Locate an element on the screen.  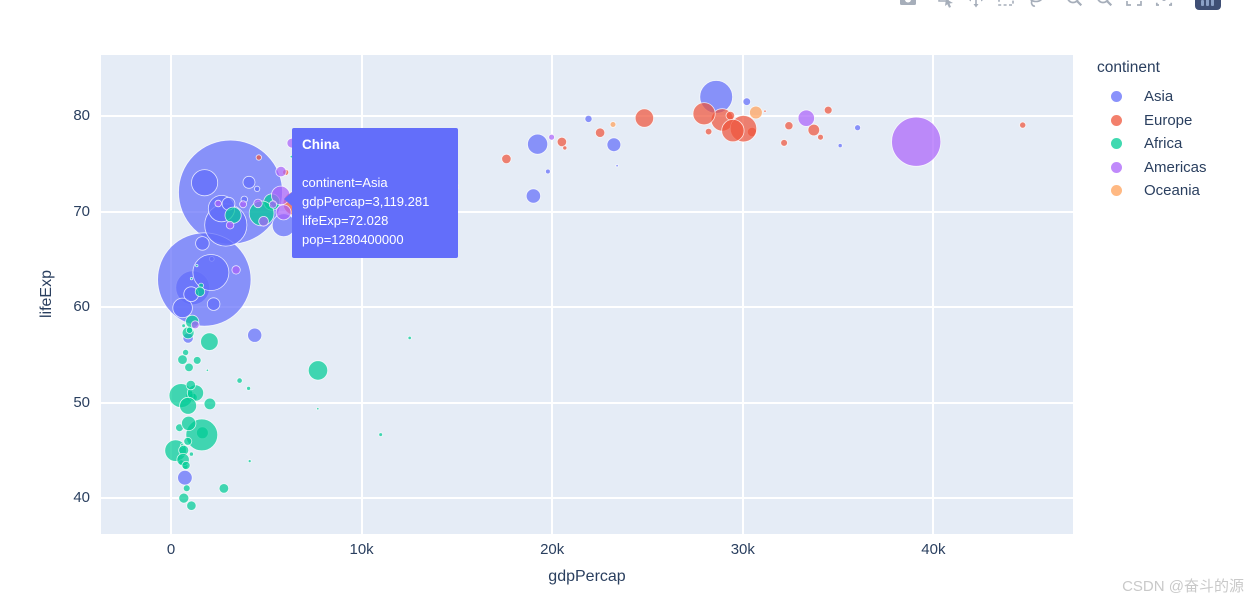
camera-icon is located at coordinates (908, 5).